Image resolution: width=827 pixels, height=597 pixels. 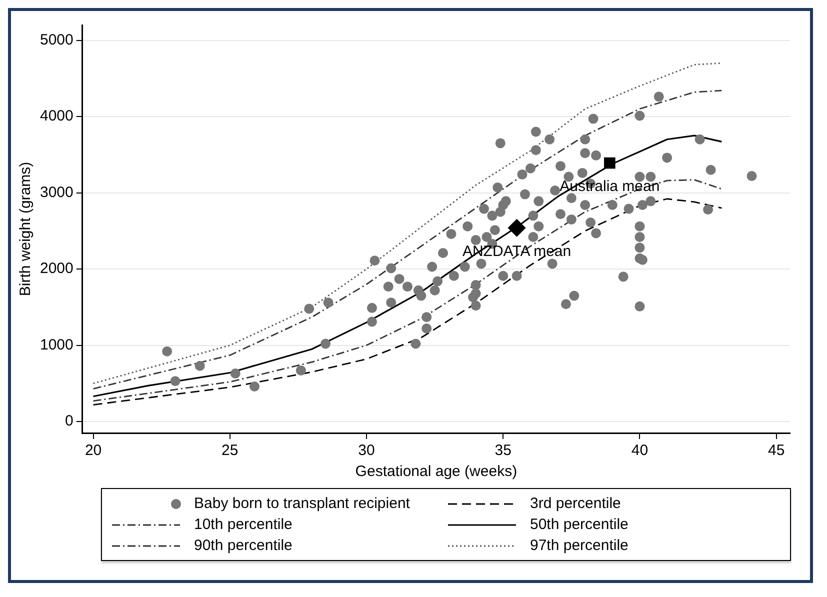 I want to click on x-tick-label: 30, so click(x=366, y=451).